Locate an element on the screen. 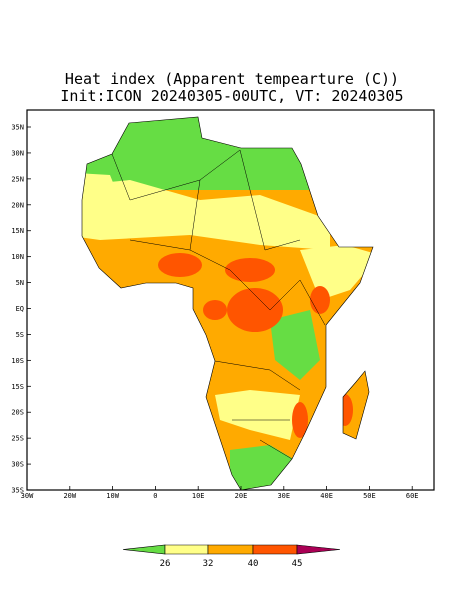  colorbar-label: 26 is located at coordinates (165, 564).